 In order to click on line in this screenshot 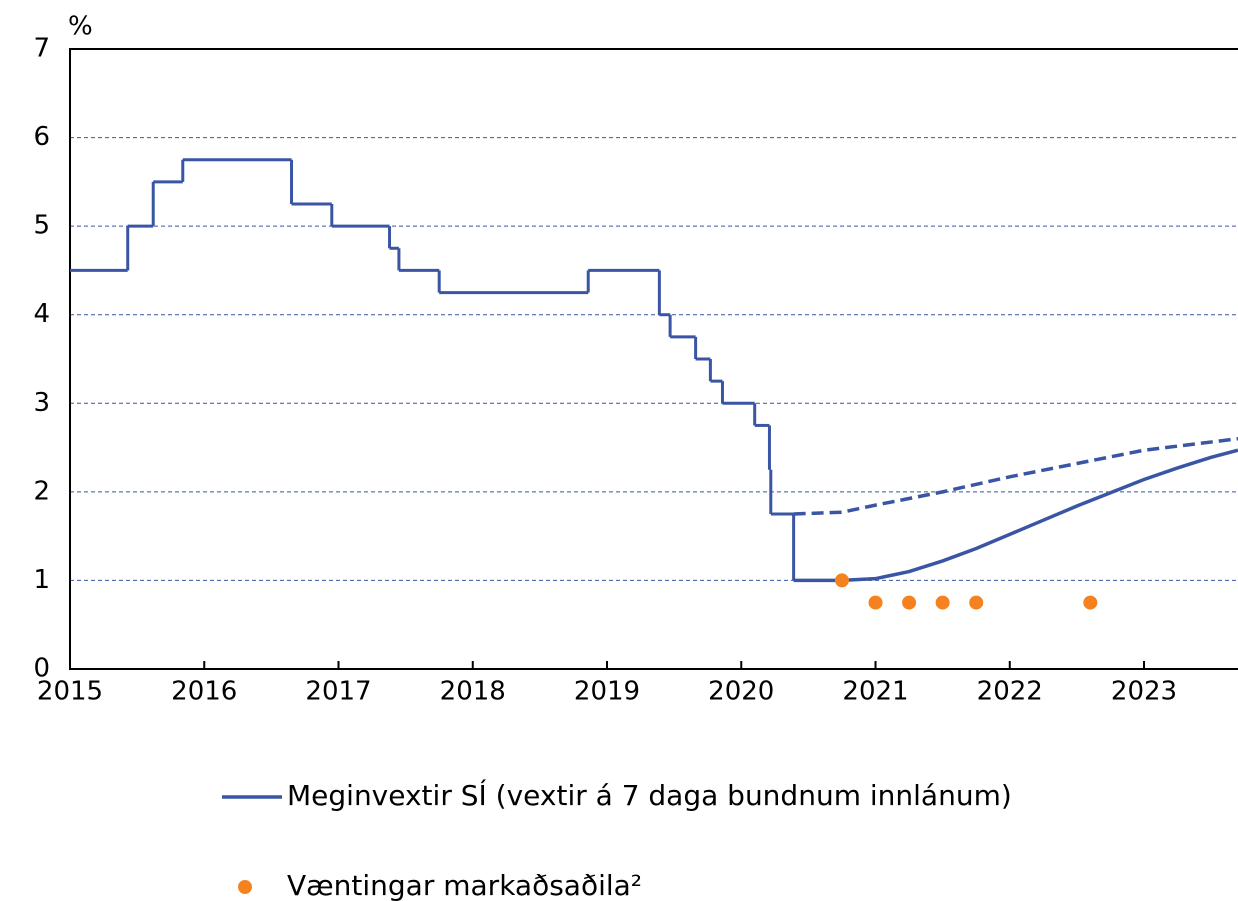, I will do `click(1015, 515)`.